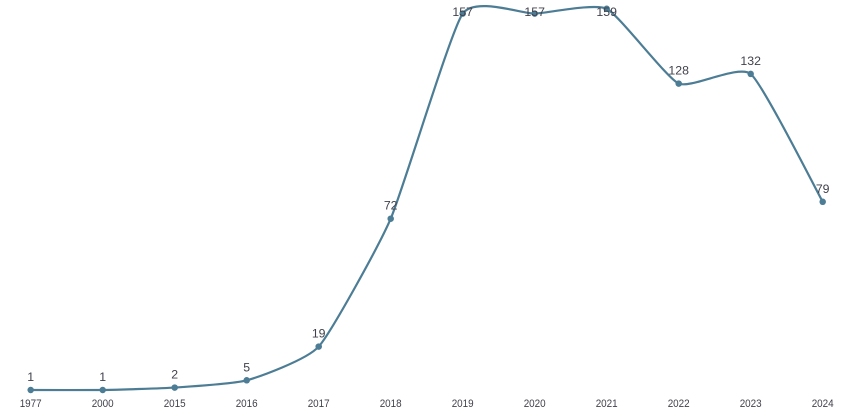  What do you see at coordinates (319, 404) in the screenshot?
I see `svg-text: 2017` at bounding box center [319, 404].